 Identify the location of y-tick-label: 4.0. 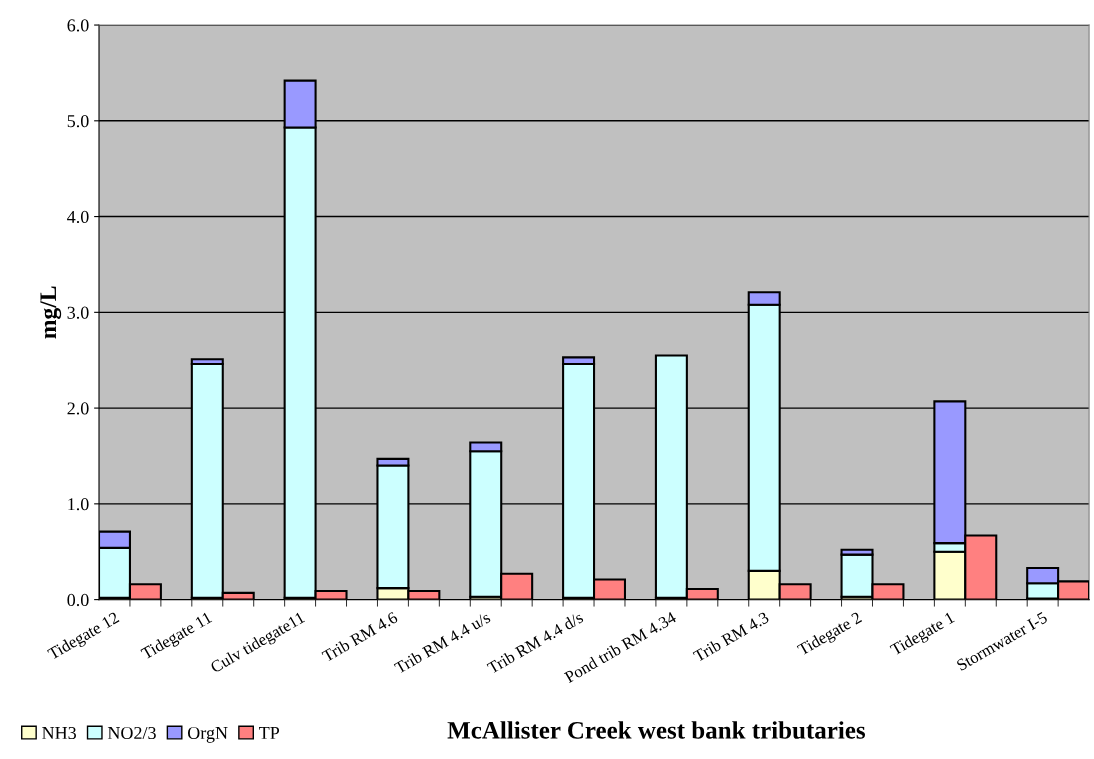
(78, 217).